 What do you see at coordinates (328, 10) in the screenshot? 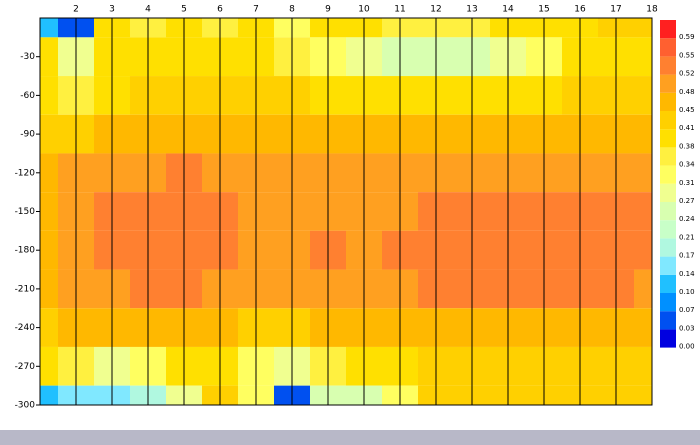
I see `x-tick-label: 9` at bounding box center [328, 10].